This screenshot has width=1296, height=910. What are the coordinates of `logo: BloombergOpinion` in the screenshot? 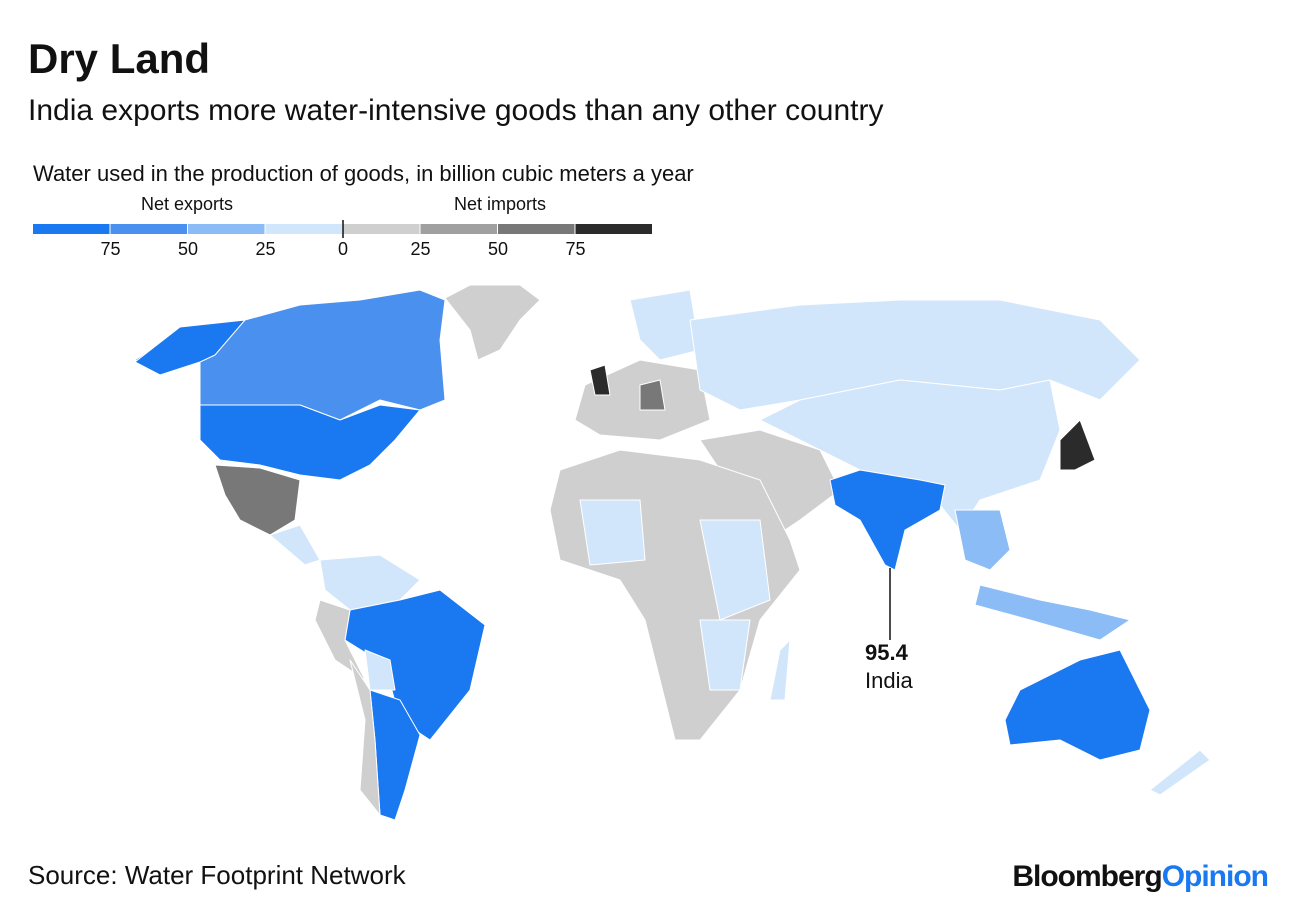 It's located at (1140, 876).